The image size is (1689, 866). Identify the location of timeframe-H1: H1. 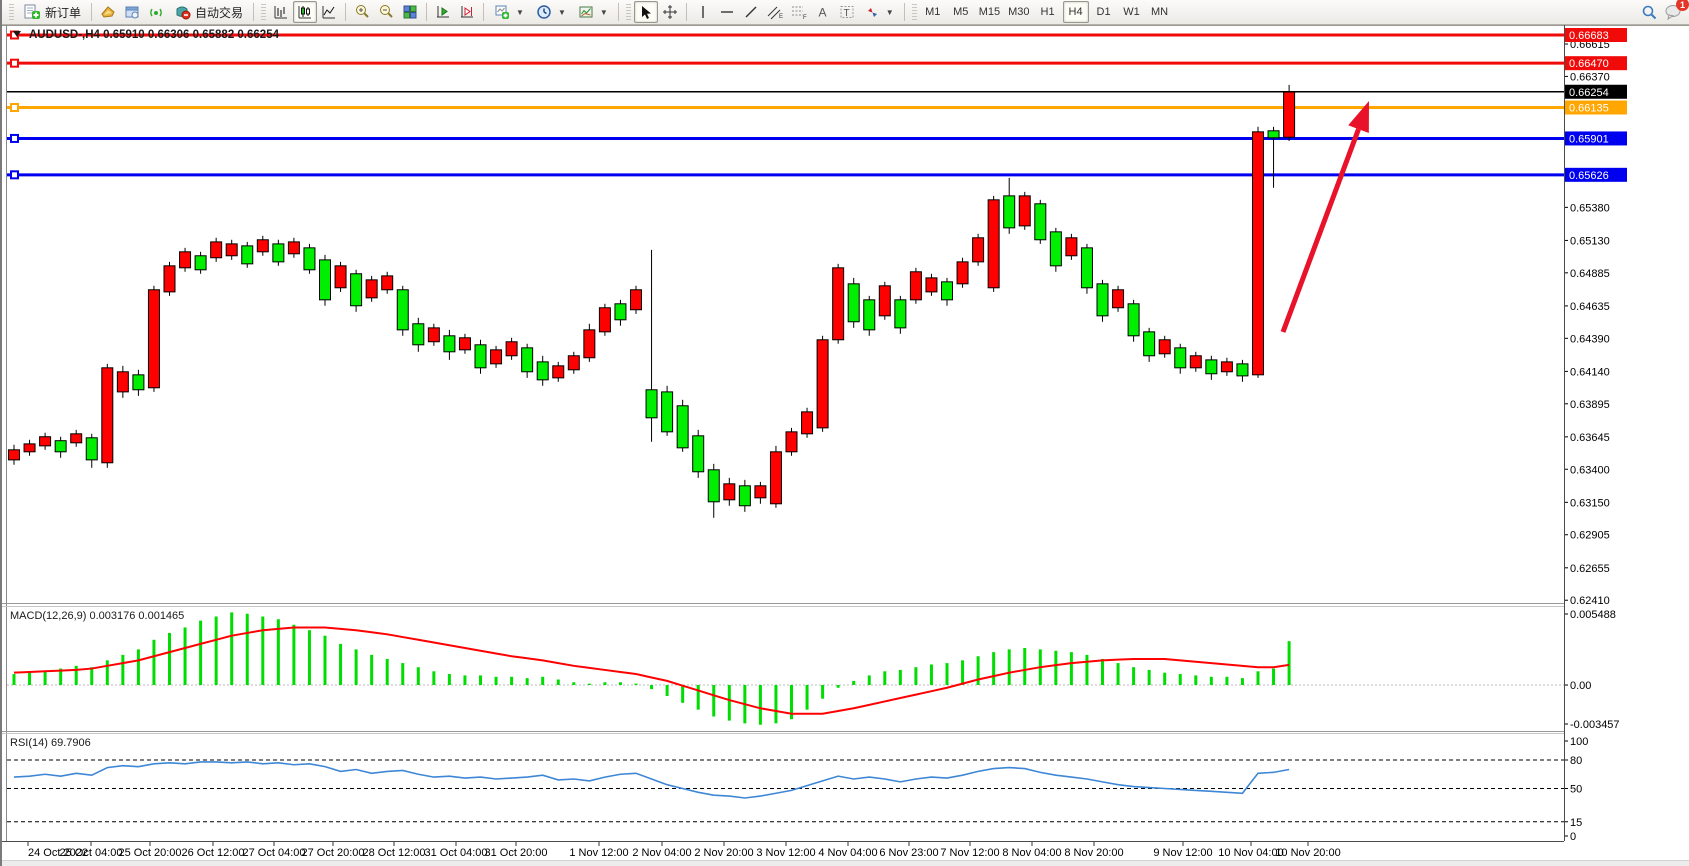
(1048, 12).